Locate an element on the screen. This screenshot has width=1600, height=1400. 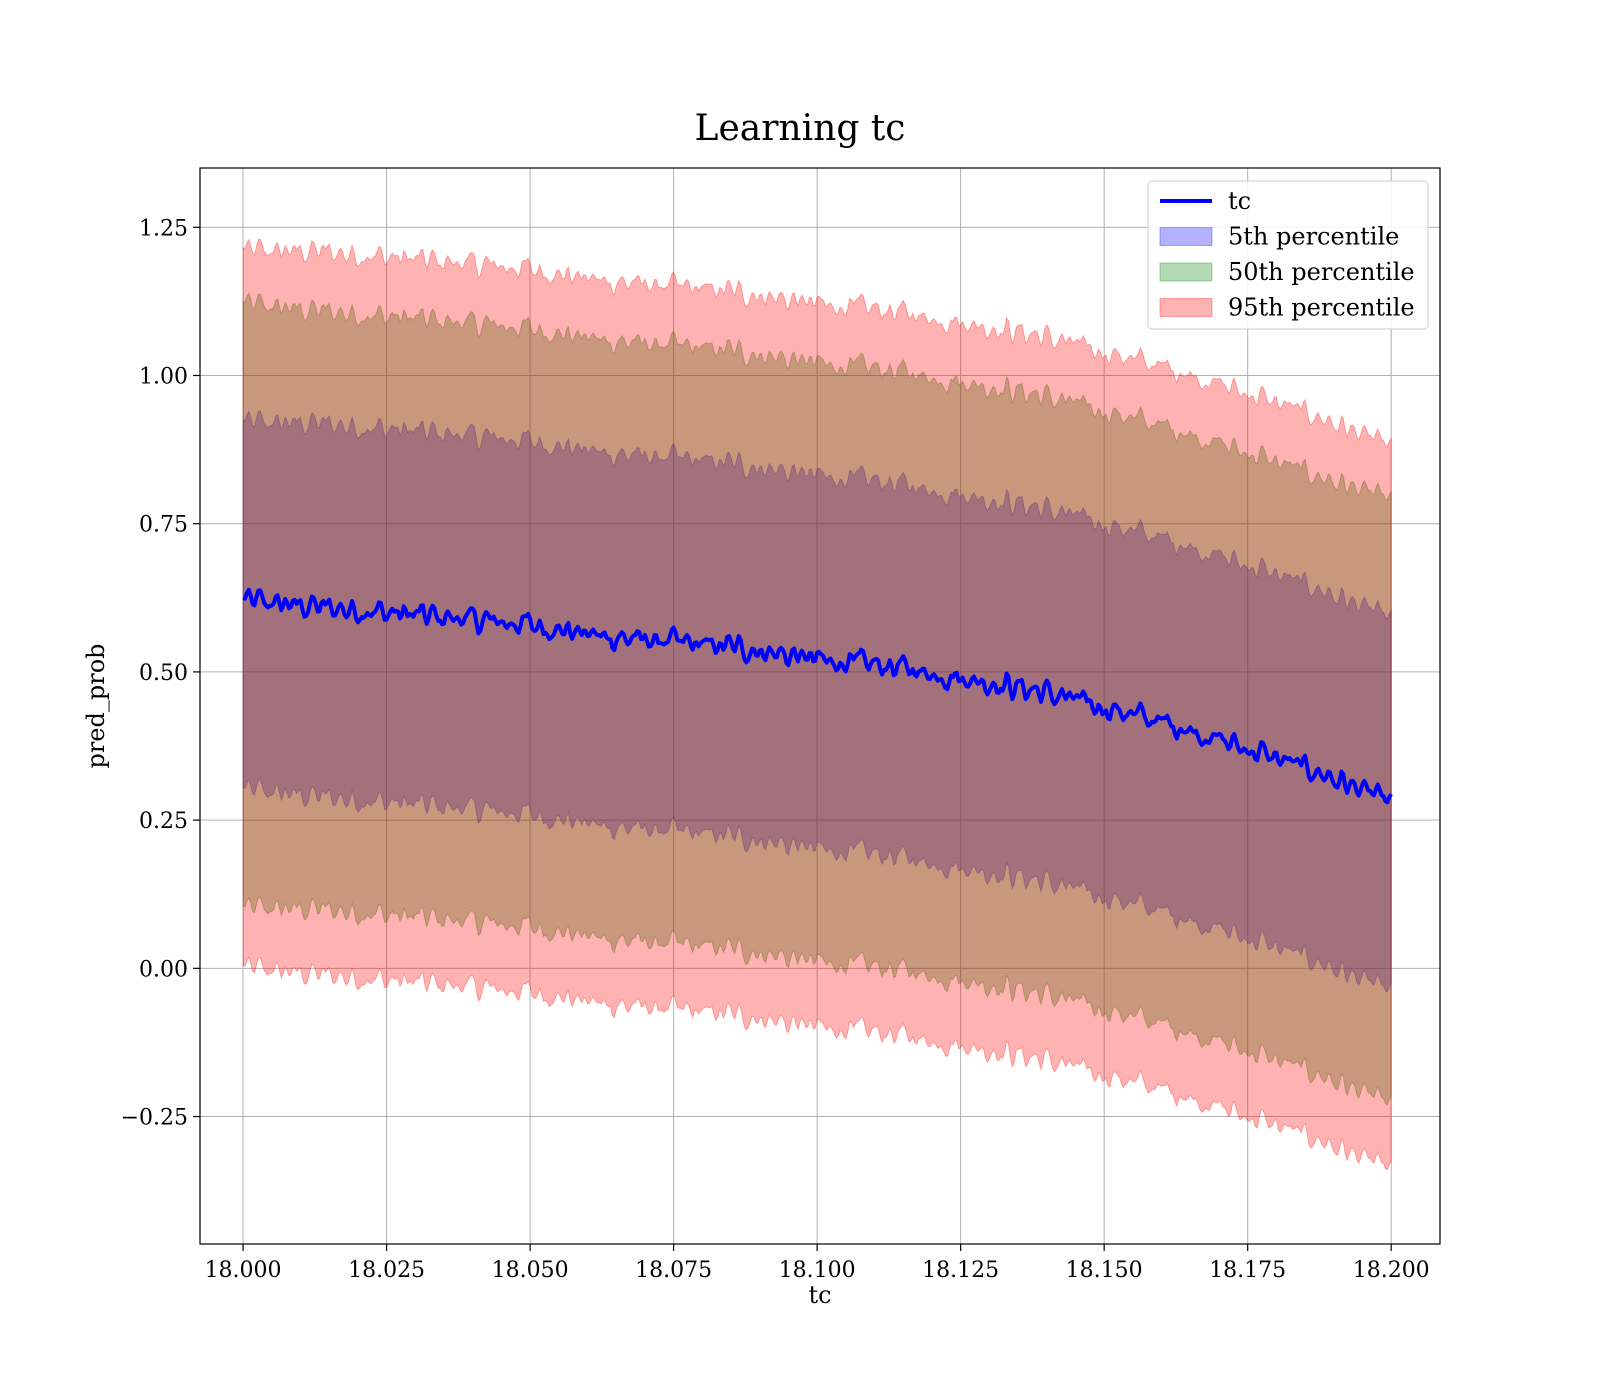
legend-label: tc is located at coordinates (1239, 201).